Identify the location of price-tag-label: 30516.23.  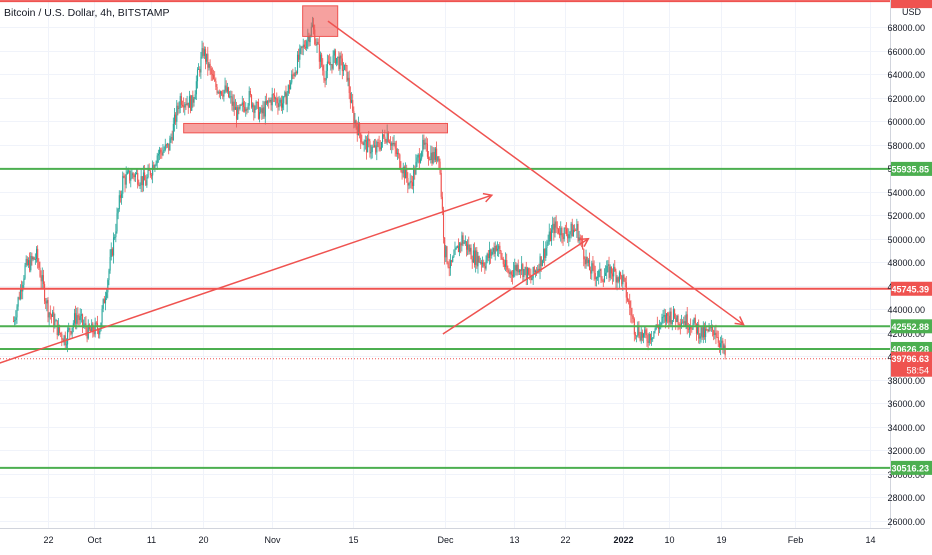
(910, 468).